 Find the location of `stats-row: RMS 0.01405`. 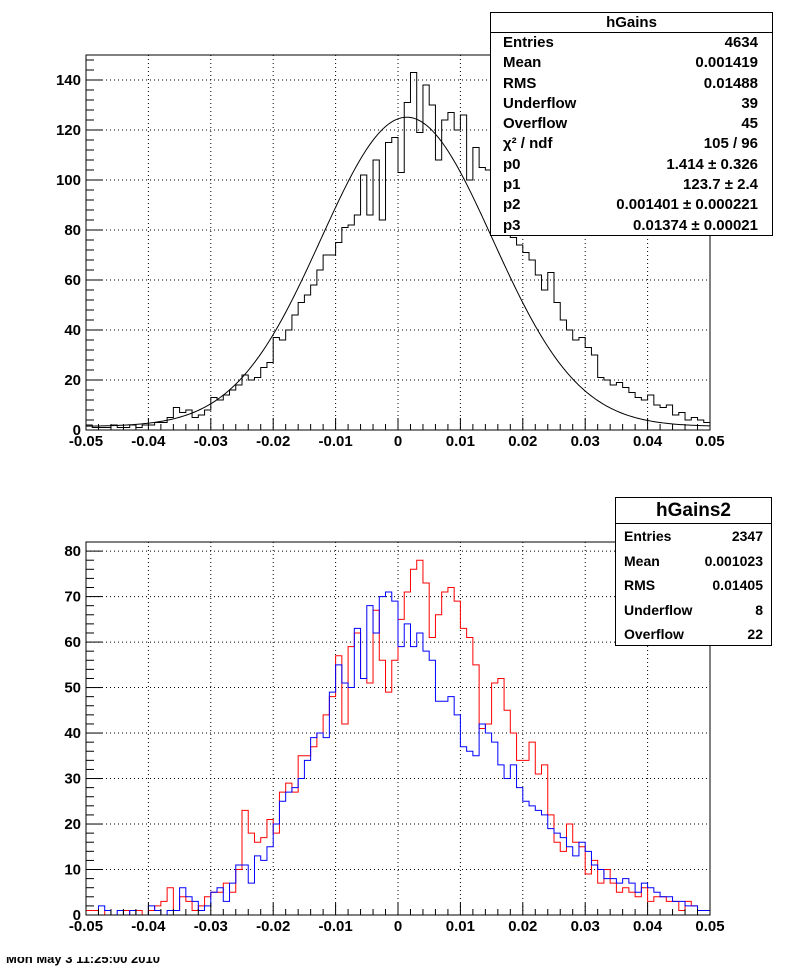

stats-row: RMS 0.01405 is located at coordinates (693, 585).